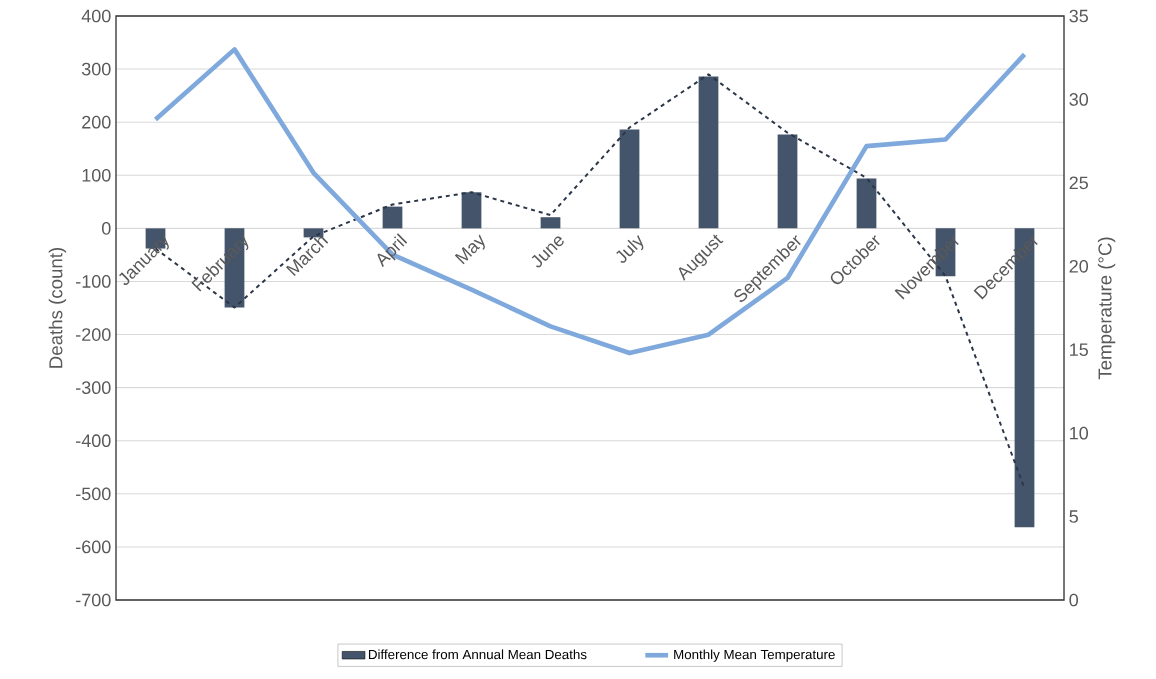 The image size is (1156, 679). Describe the element at coordinates (96, 122) in the screenshot. I see `y-tick-label: 200` at that location.